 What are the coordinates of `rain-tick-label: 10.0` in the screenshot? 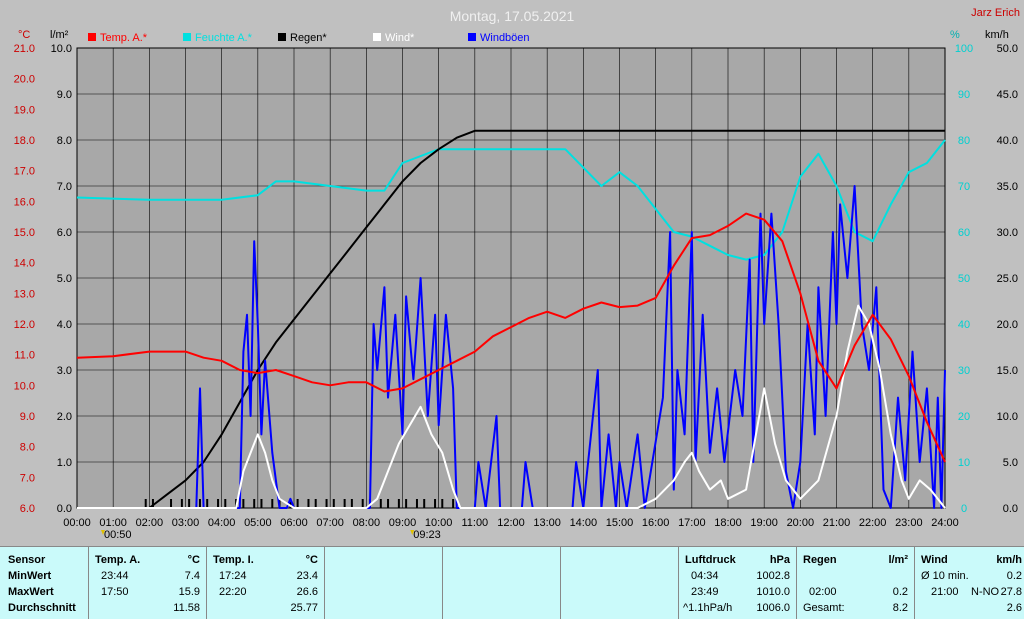 It's located at (61, 49).